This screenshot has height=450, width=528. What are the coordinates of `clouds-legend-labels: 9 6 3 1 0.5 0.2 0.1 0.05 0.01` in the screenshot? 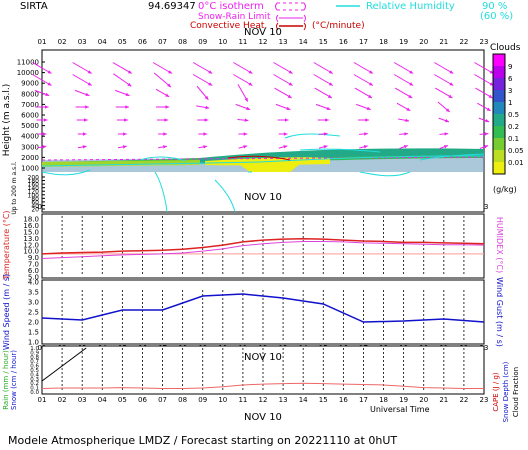 It's located at (516, 115).